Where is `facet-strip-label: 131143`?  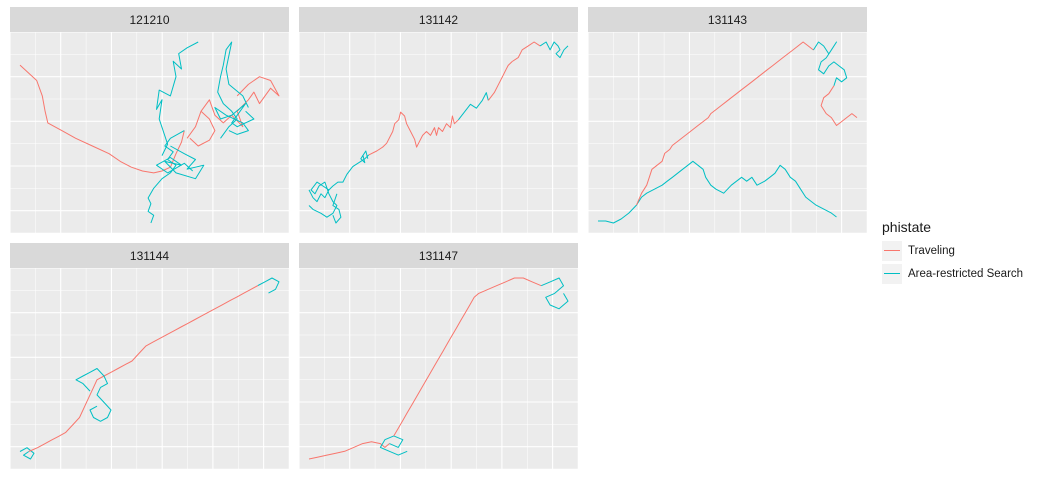
facet-strip-label: 131143 is located at coordinates (727, 19).